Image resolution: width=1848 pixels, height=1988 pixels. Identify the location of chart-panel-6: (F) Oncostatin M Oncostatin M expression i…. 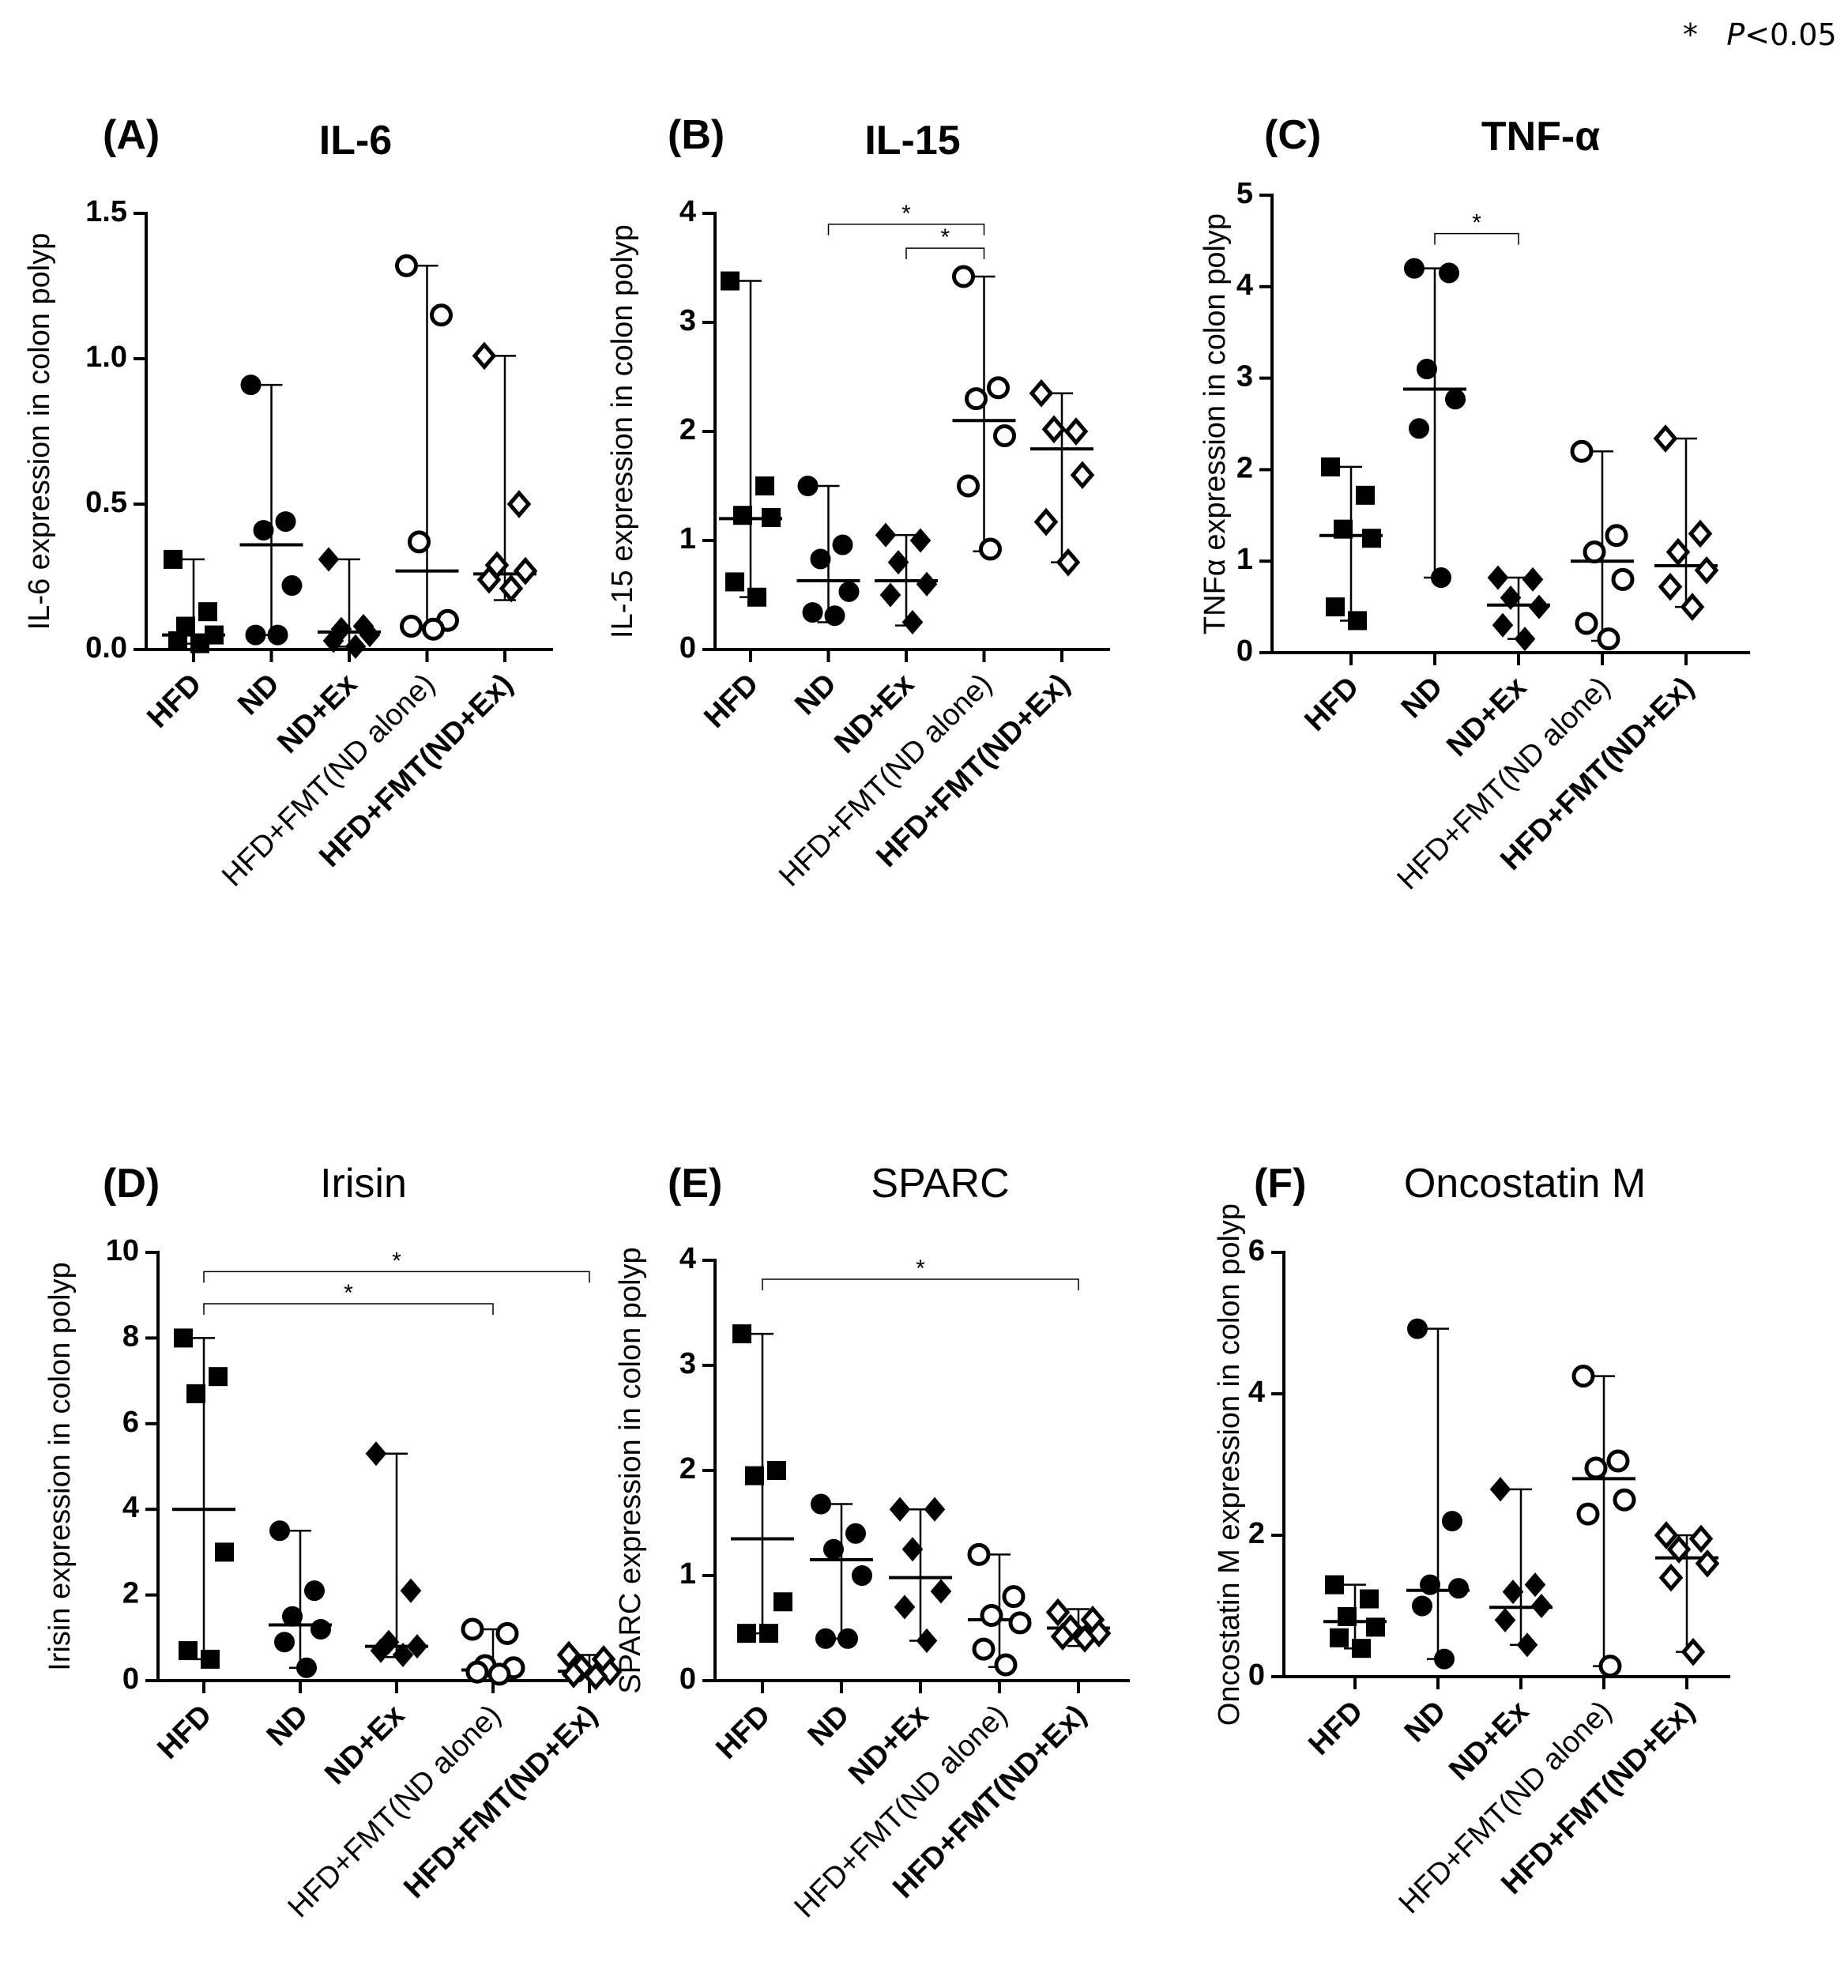
(1471, 1540).